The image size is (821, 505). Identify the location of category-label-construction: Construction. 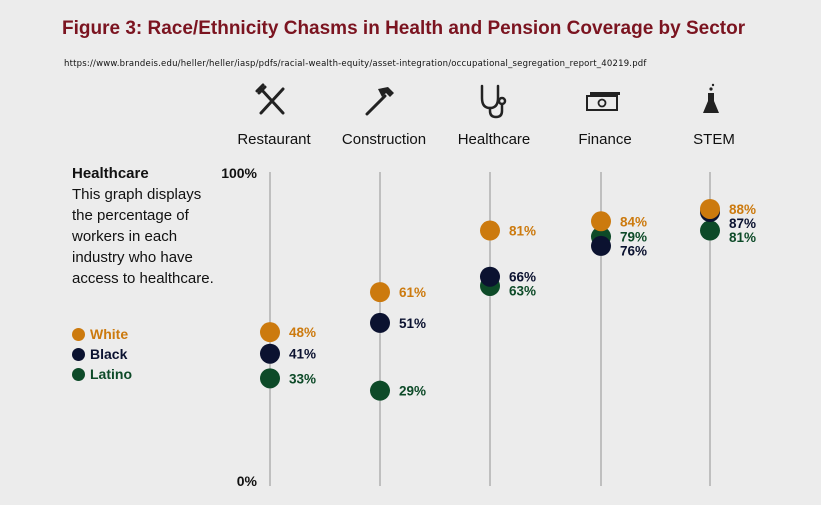
(384, 139).